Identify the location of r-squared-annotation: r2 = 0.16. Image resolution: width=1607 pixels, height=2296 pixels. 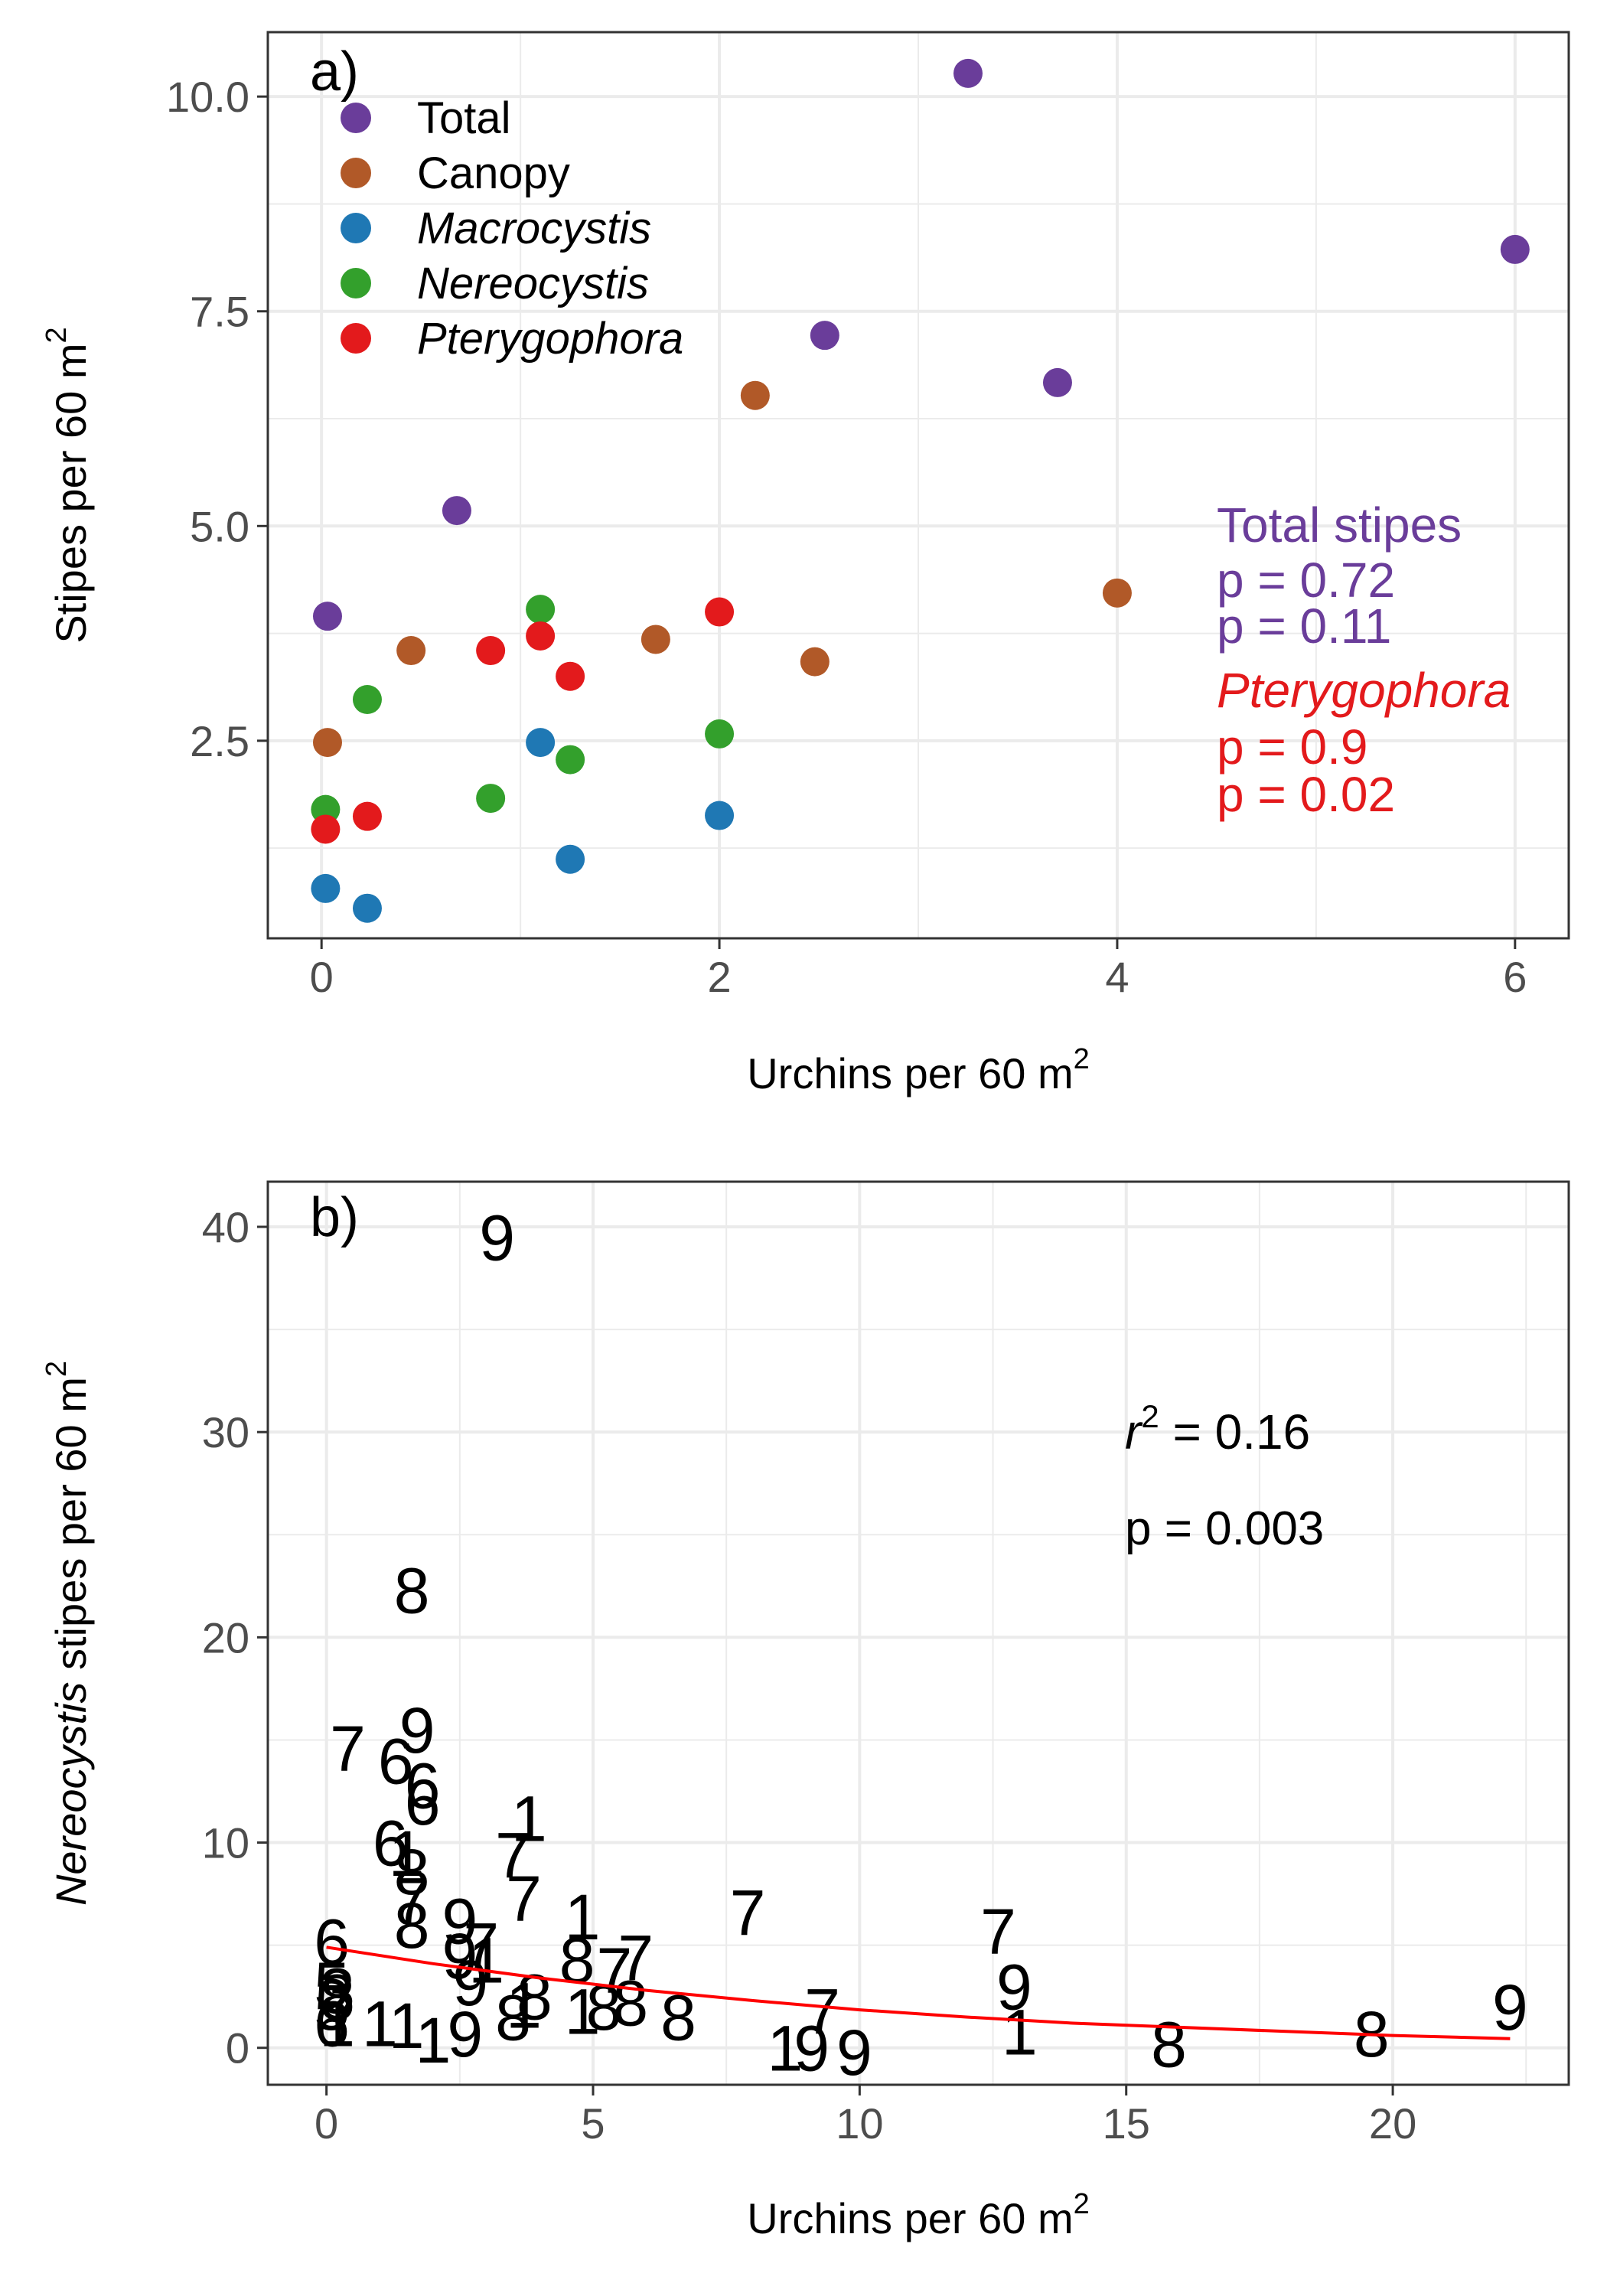
(1217, 1428).